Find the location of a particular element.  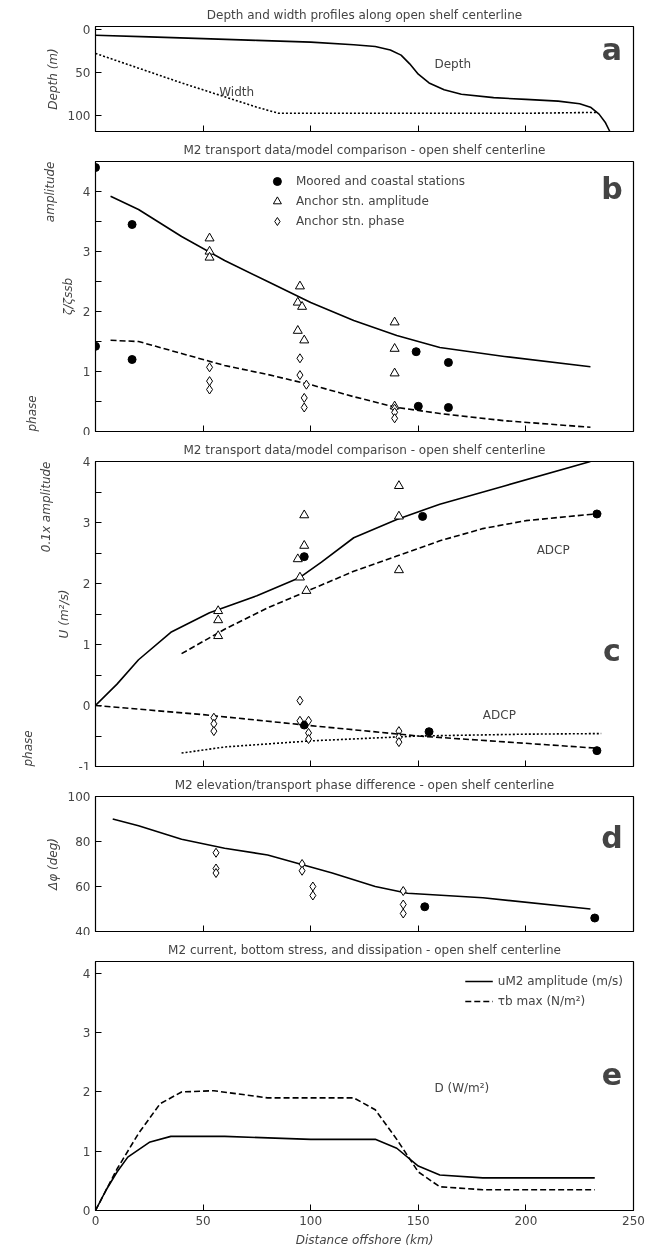

chart-title: M2 elevation/transport phase difference - open shelf centerline is located at coordinates (364, 784).